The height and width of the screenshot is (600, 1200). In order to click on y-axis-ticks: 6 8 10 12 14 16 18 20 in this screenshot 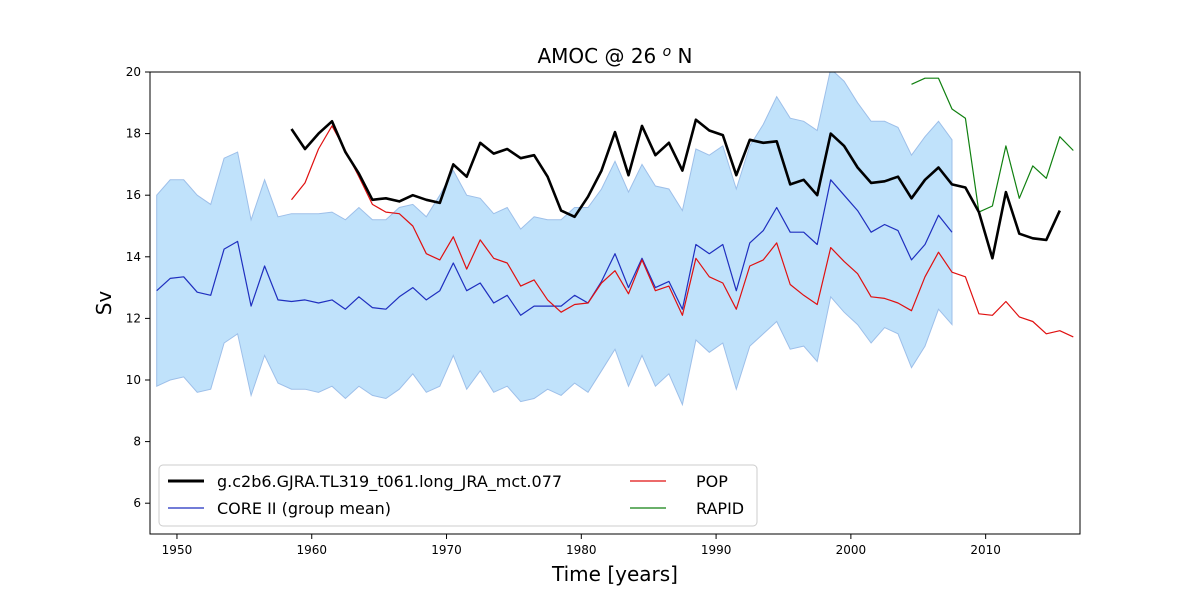, I will do `click(138, 287)`.